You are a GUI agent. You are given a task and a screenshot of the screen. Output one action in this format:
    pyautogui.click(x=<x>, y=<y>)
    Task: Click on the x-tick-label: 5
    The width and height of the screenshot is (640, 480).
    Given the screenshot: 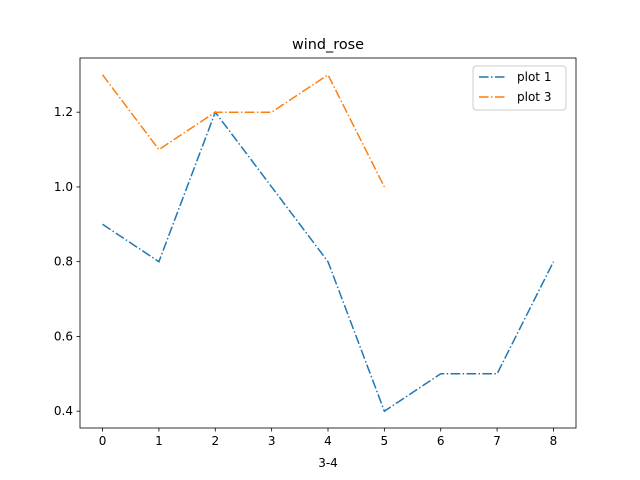 What is the action you would take?
    pyautogui.click(x=385, y=441)
    